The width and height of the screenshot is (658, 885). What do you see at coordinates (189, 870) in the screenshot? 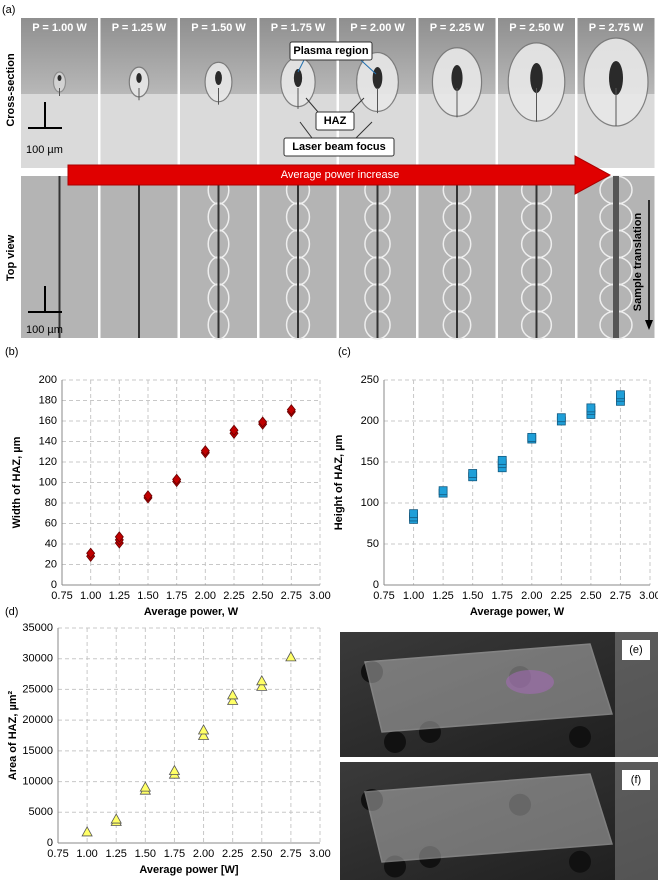
I see `x-axis-label: Average power [W]` at bounding box center [189, 870].